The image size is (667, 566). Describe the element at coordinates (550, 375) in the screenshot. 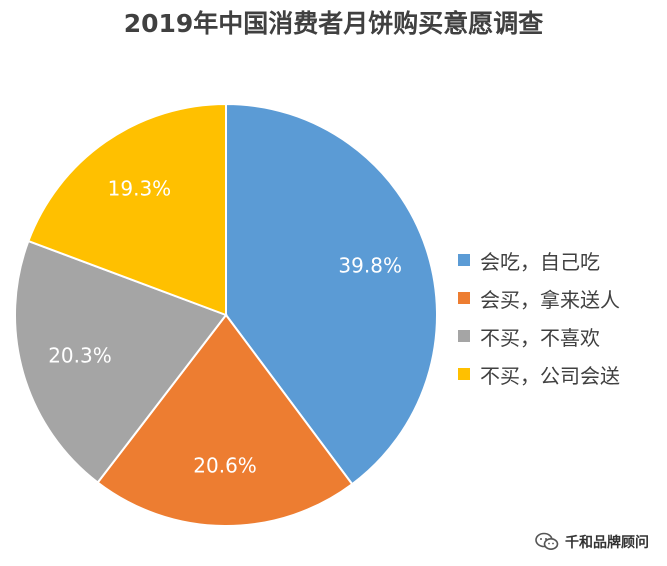

I see `legend-label: 不买，公司会送` at that location.